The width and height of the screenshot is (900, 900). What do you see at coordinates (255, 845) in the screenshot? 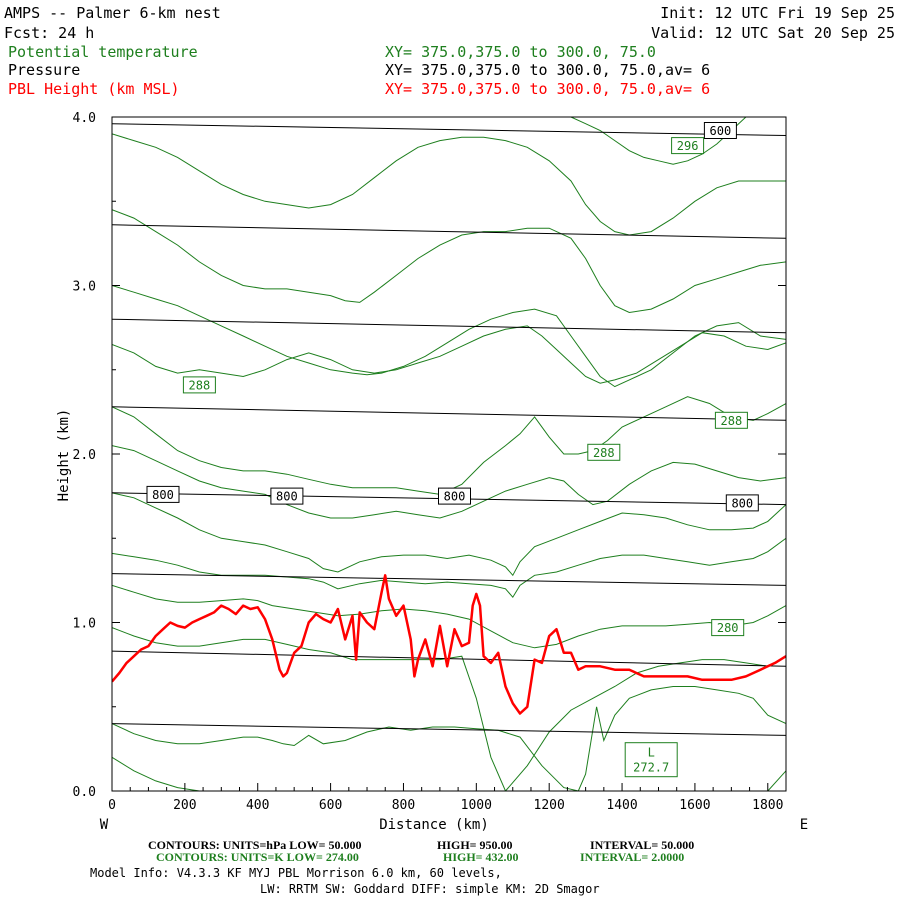
I see `pressure-contour-info: CONTOURS: UNITS=hPa LOW= 50.000` at bounding box center [255, 845].